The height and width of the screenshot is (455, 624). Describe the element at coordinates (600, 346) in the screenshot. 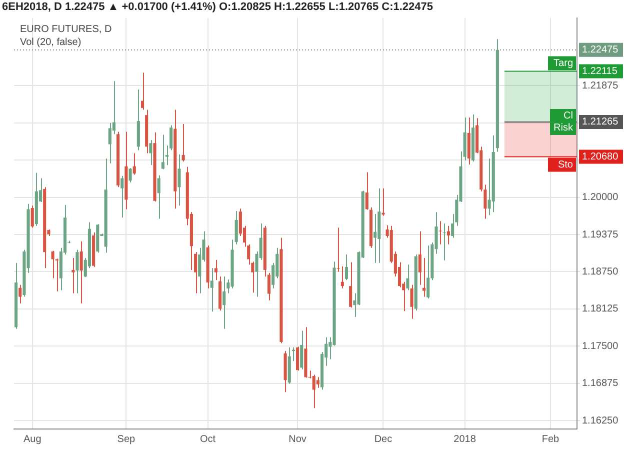

I see `y-tick-label: 1.17500` at that location.